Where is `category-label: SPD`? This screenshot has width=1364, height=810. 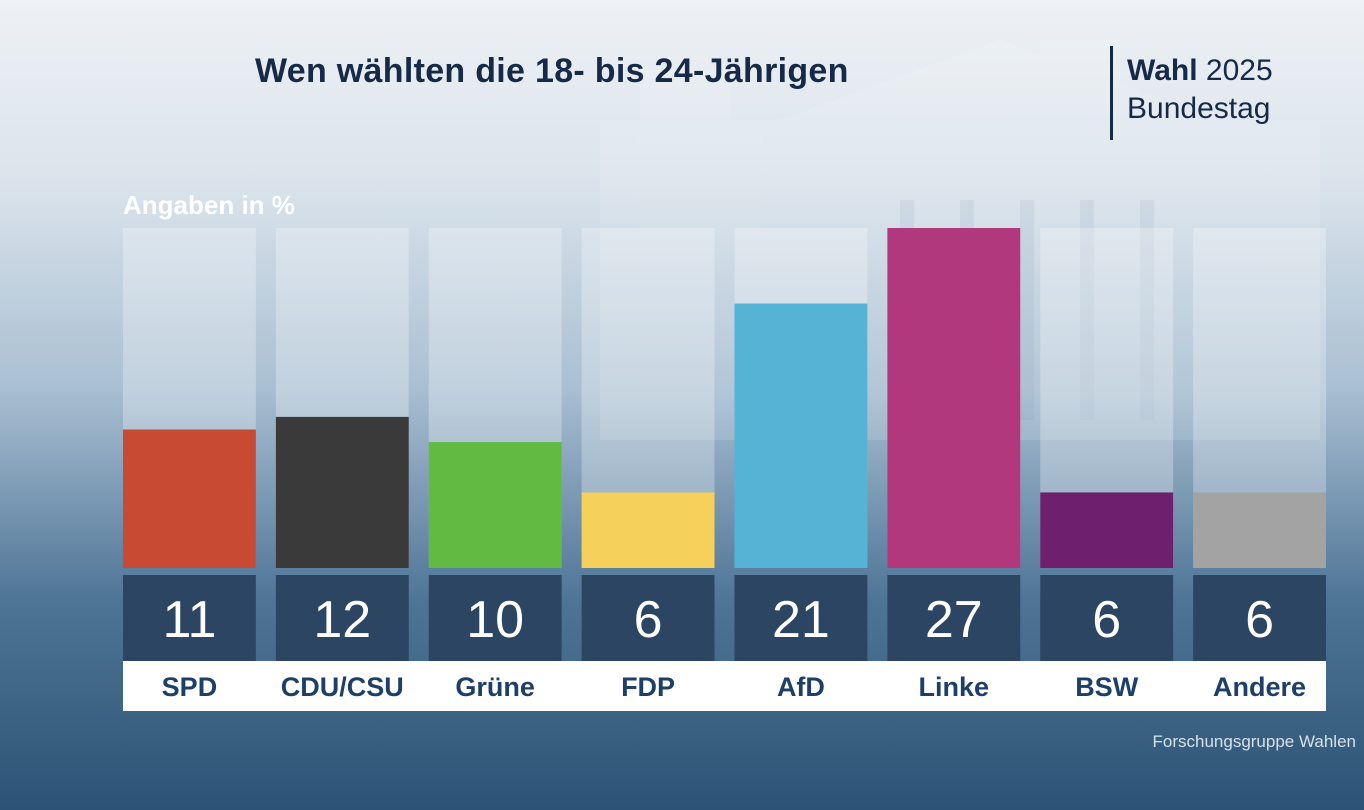 category-label: SPD is located at coordinates (190, 687).